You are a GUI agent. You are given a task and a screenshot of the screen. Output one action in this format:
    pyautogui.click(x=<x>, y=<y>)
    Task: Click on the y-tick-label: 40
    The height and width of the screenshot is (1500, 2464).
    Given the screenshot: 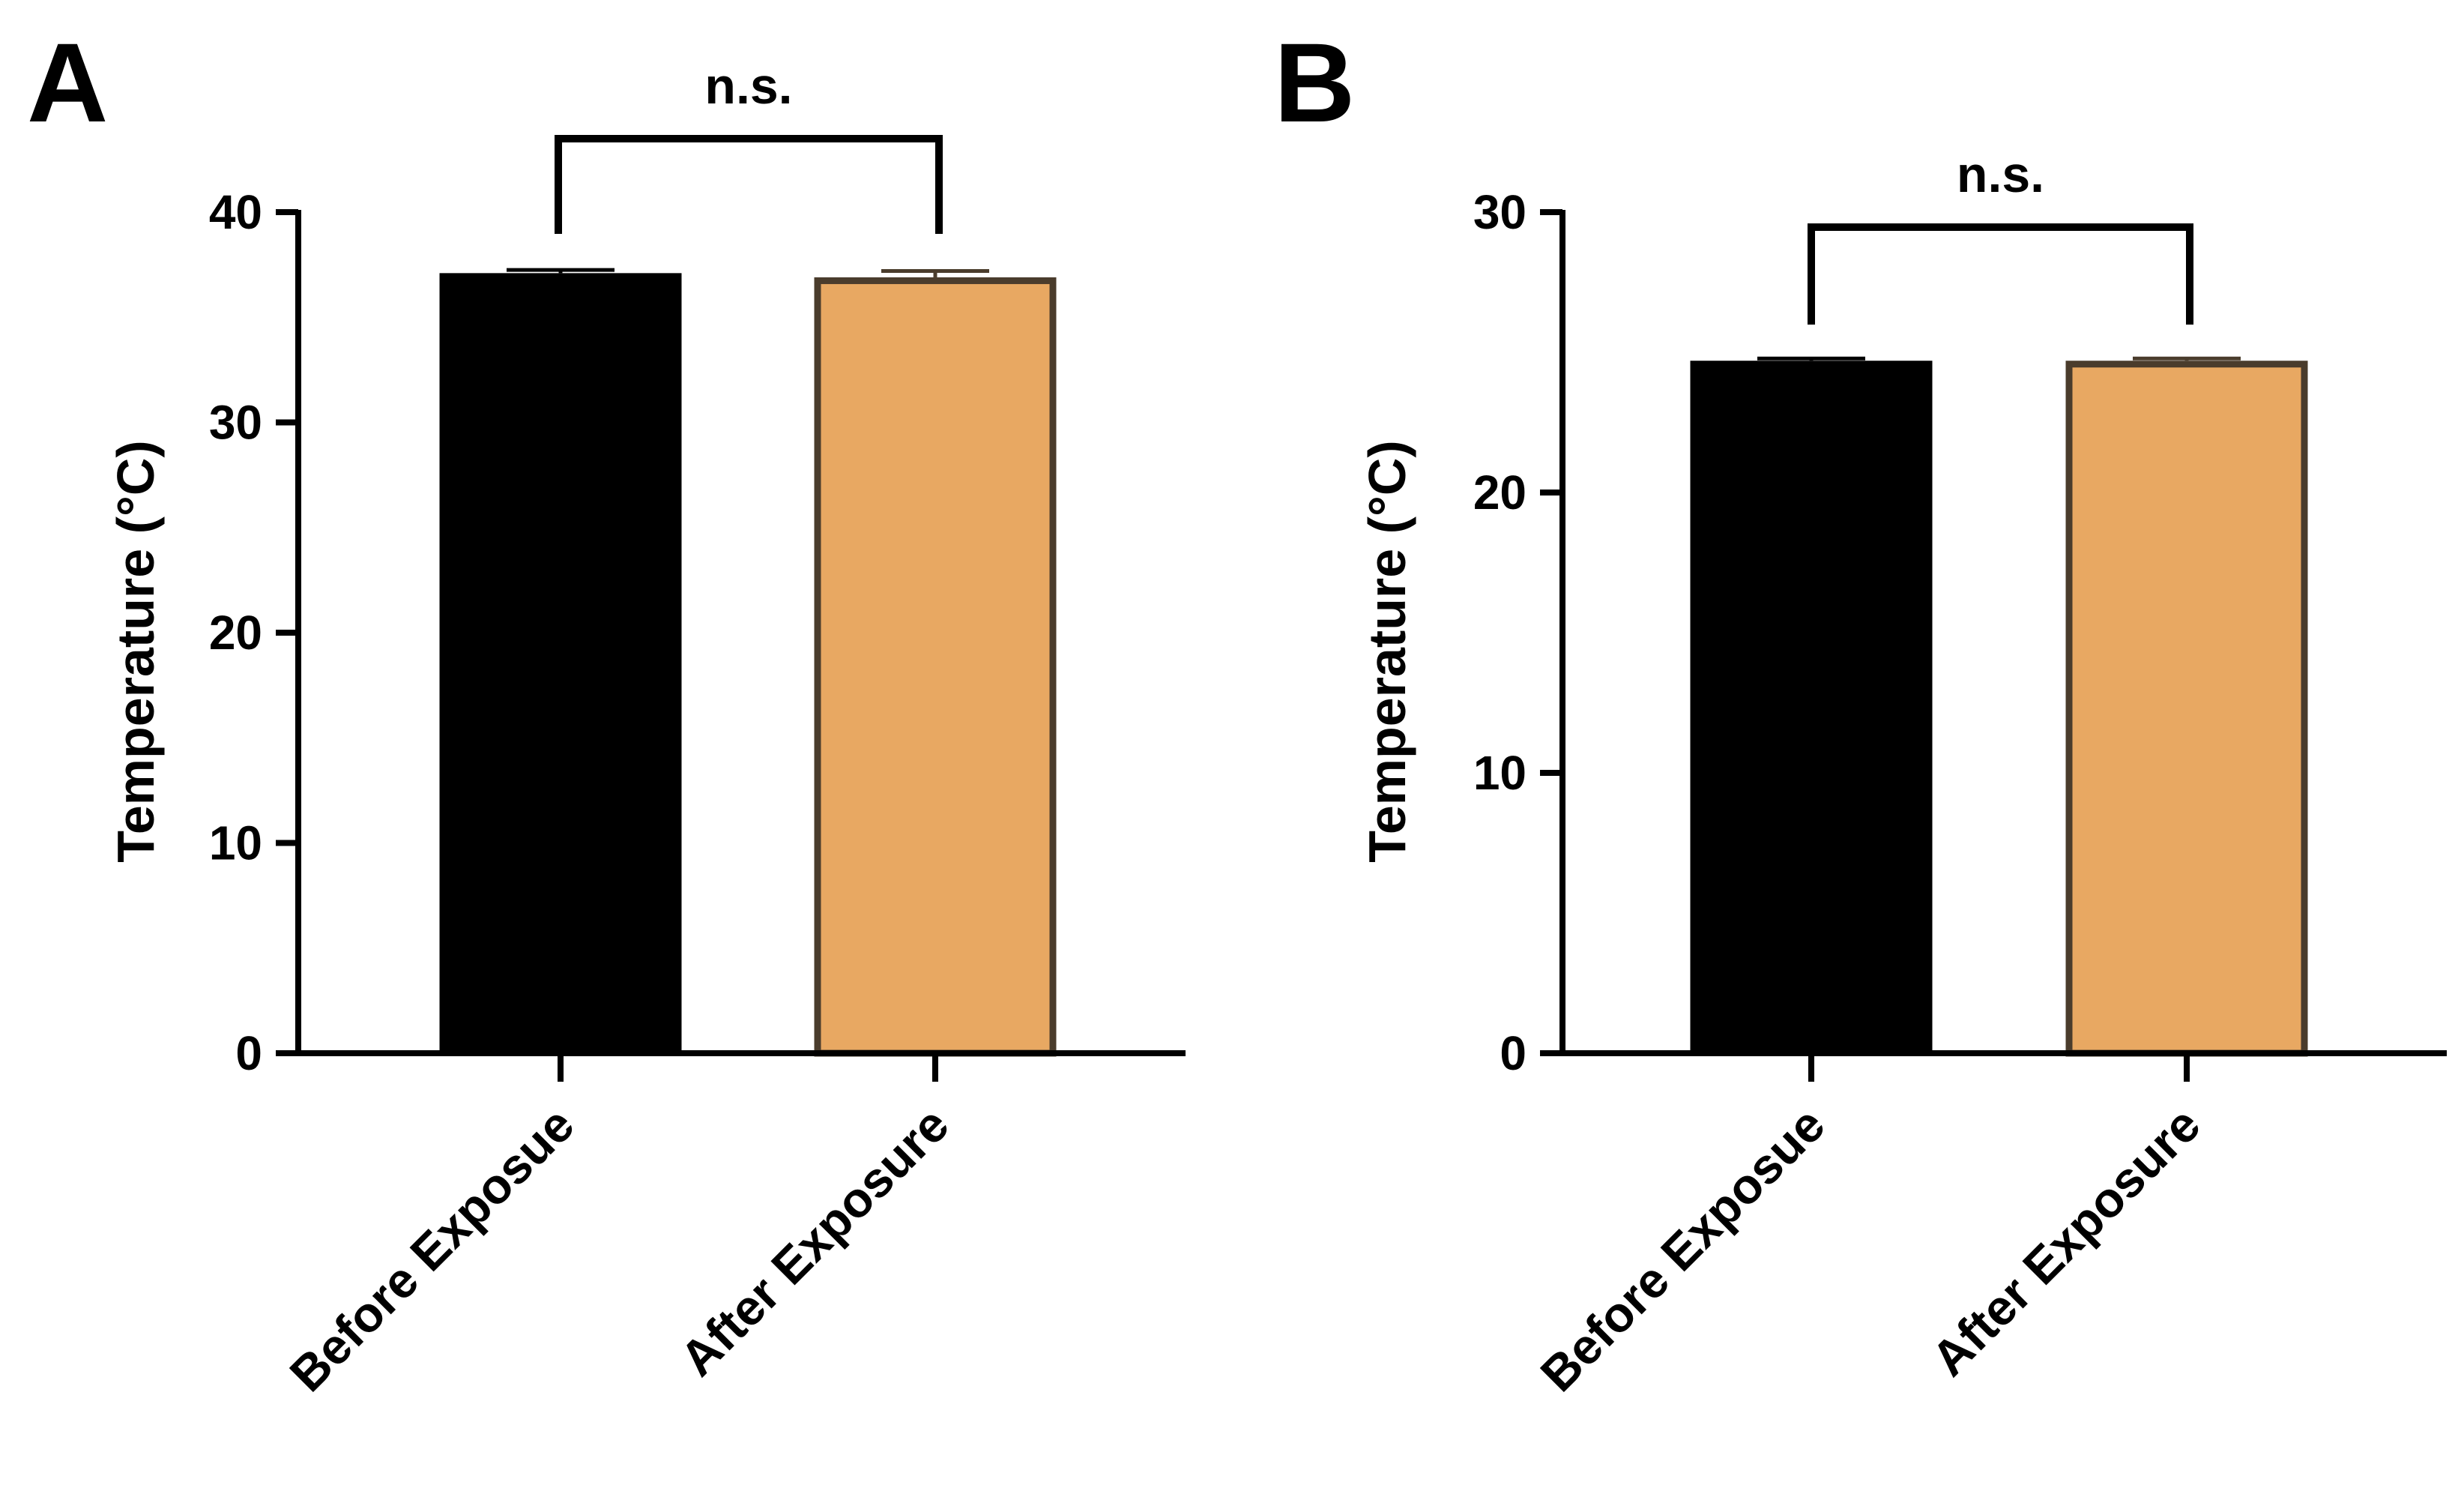 What is the action you would take?
    pyautogui.click(x=235, y=212)
    